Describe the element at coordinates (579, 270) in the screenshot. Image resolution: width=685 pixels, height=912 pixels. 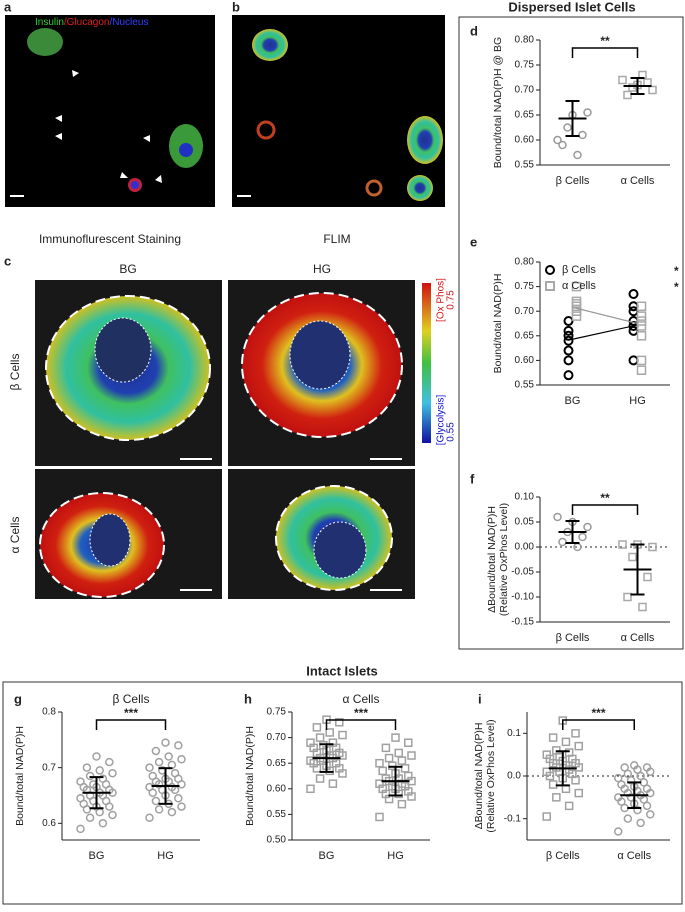
I see `legend-label: β Cells` at that location.